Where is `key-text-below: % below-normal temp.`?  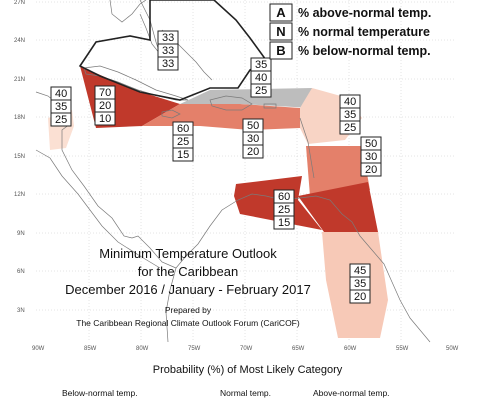 key-text-below: % below-normal temp. is located at coordinates (364, 51).